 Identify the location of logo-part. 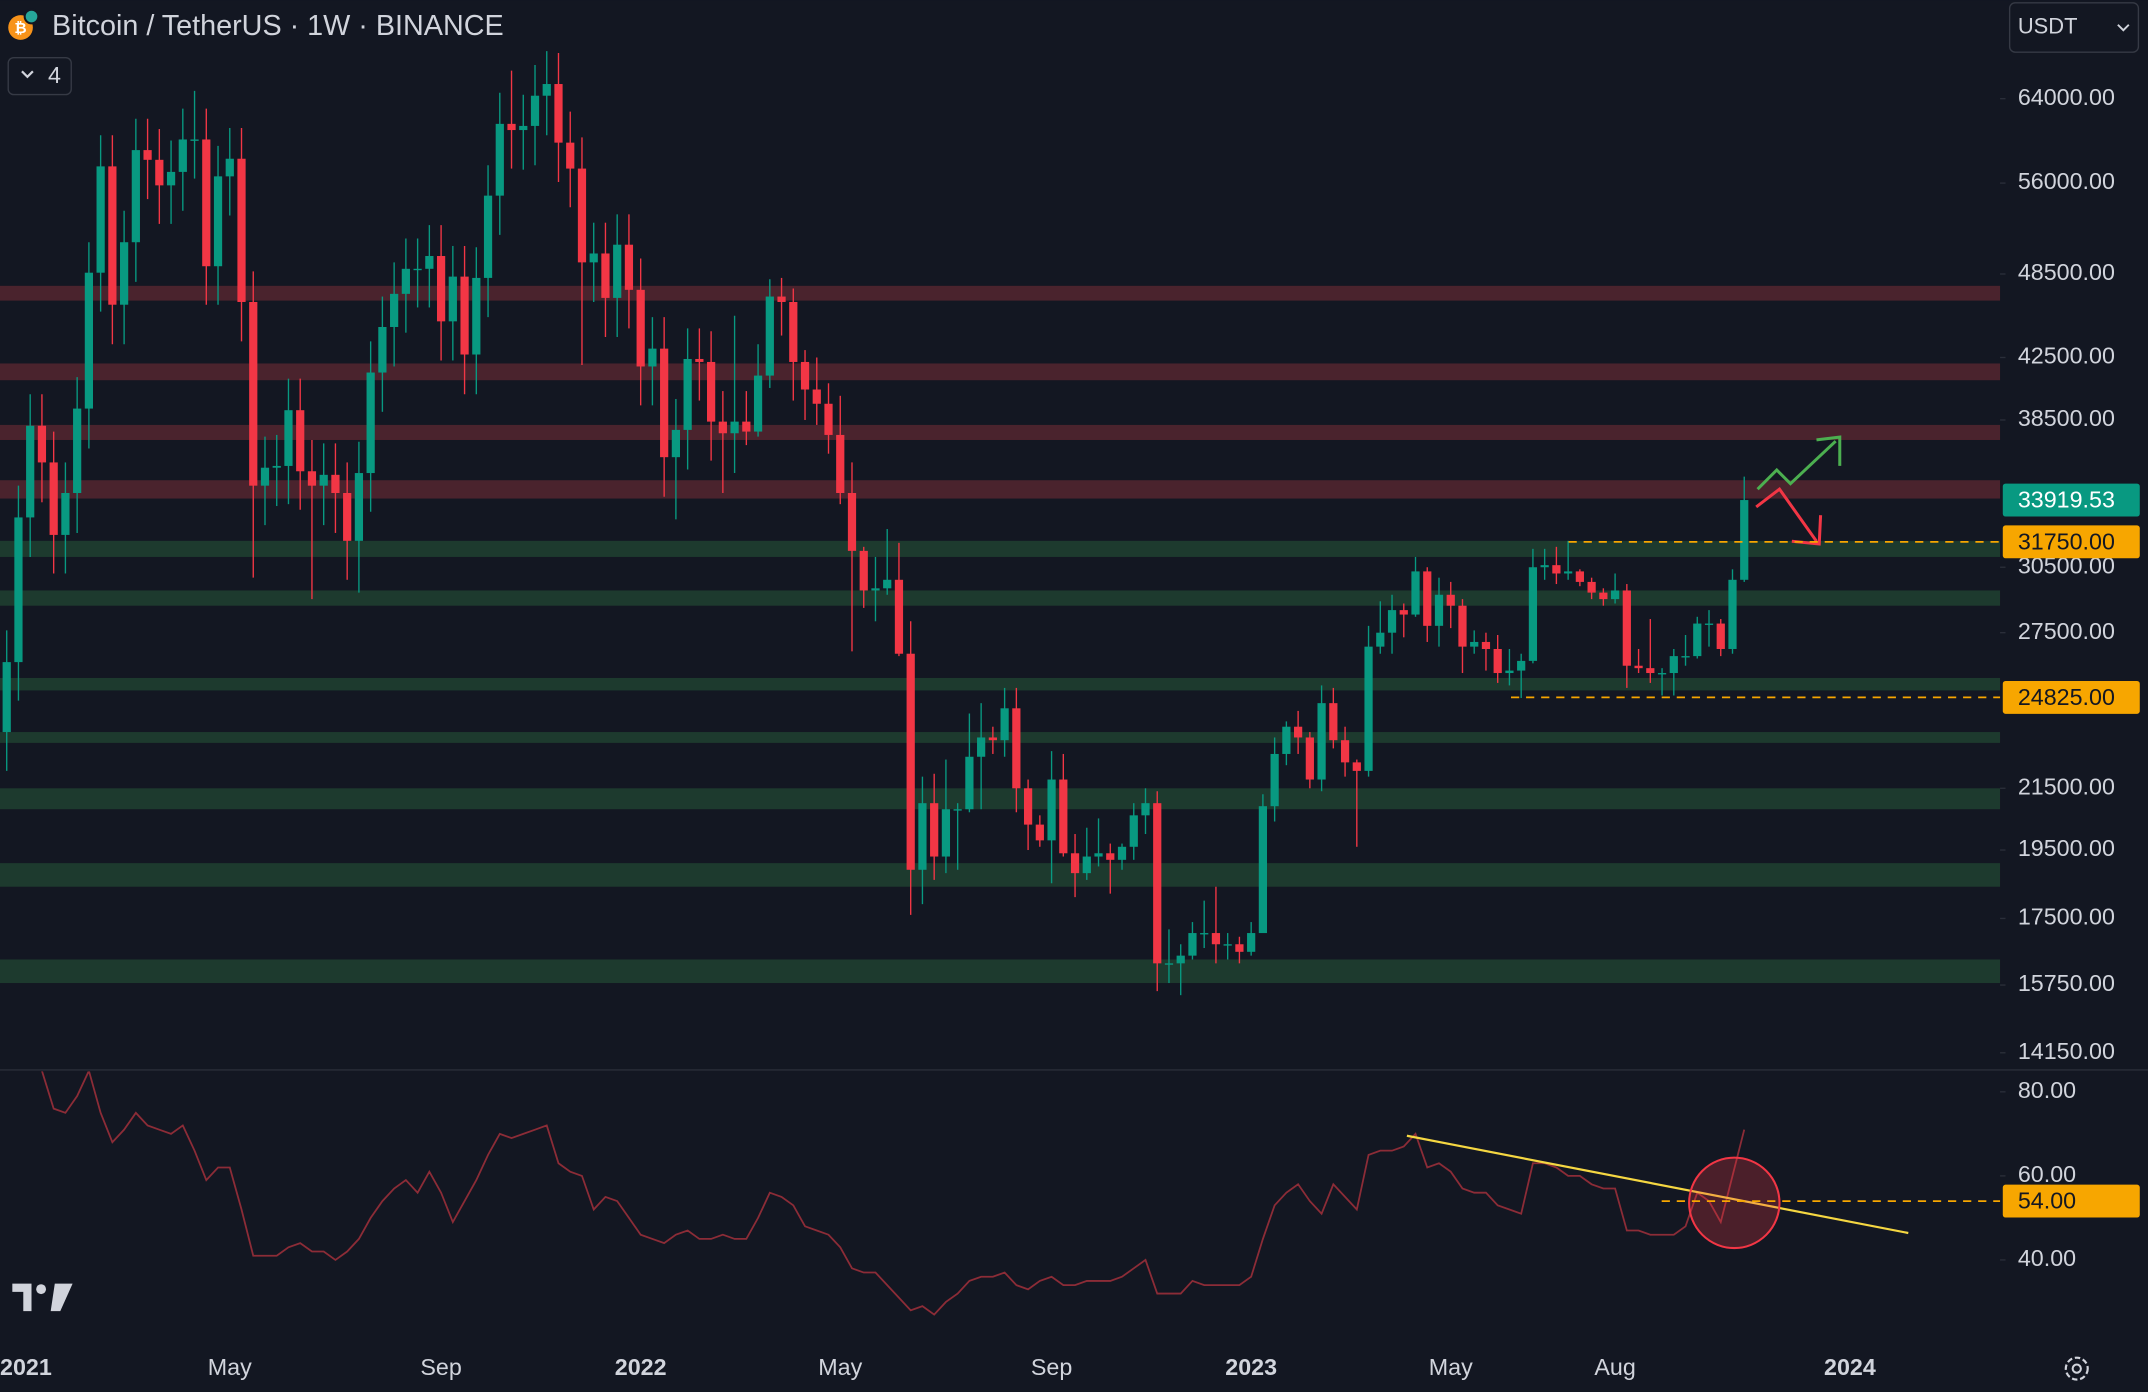
(41, 1289).